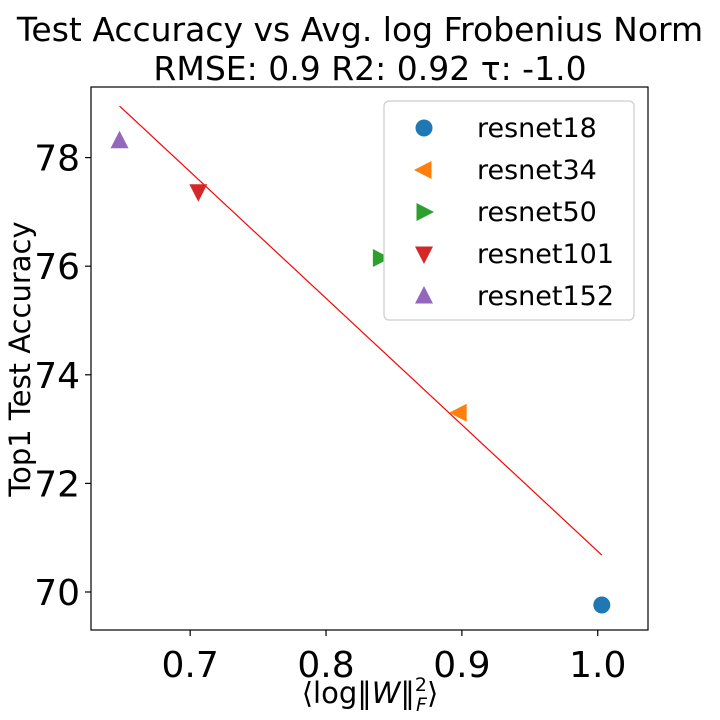 Image resolution: width=720 pixels, height=720 pixels. Describe the element at coordinates (369, 68) in the screenshot. I see `chart-subtitle: RMSE: 0.9 R2: 0.92 τ: -1.0` at that location.